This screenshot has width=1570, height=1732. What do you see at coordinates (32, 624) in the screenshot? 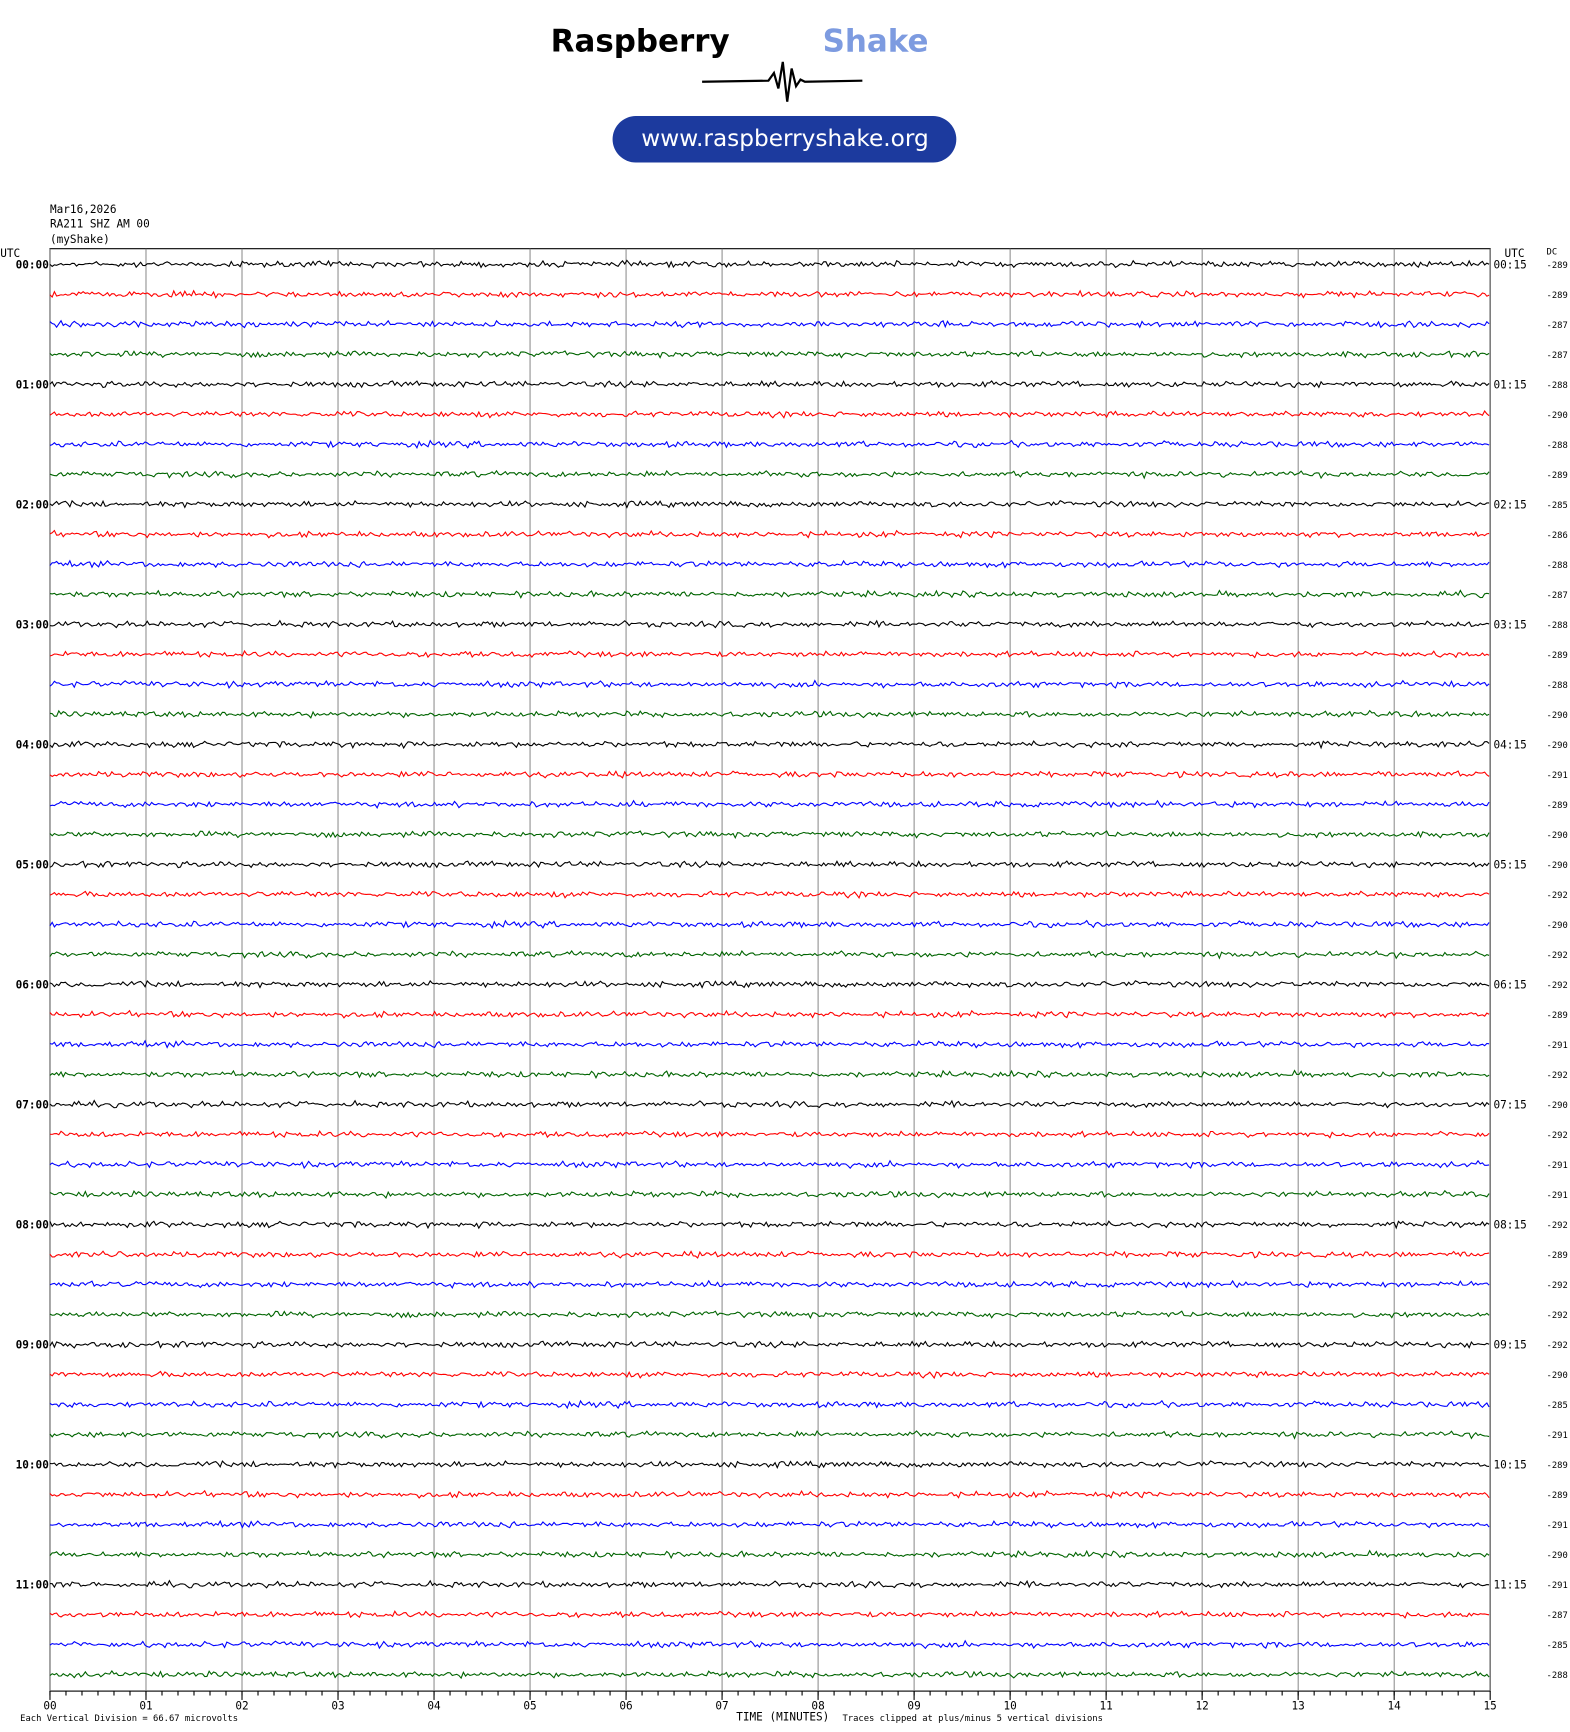
I see `left-time-label: 03:00` at bounding box center [32, 624].